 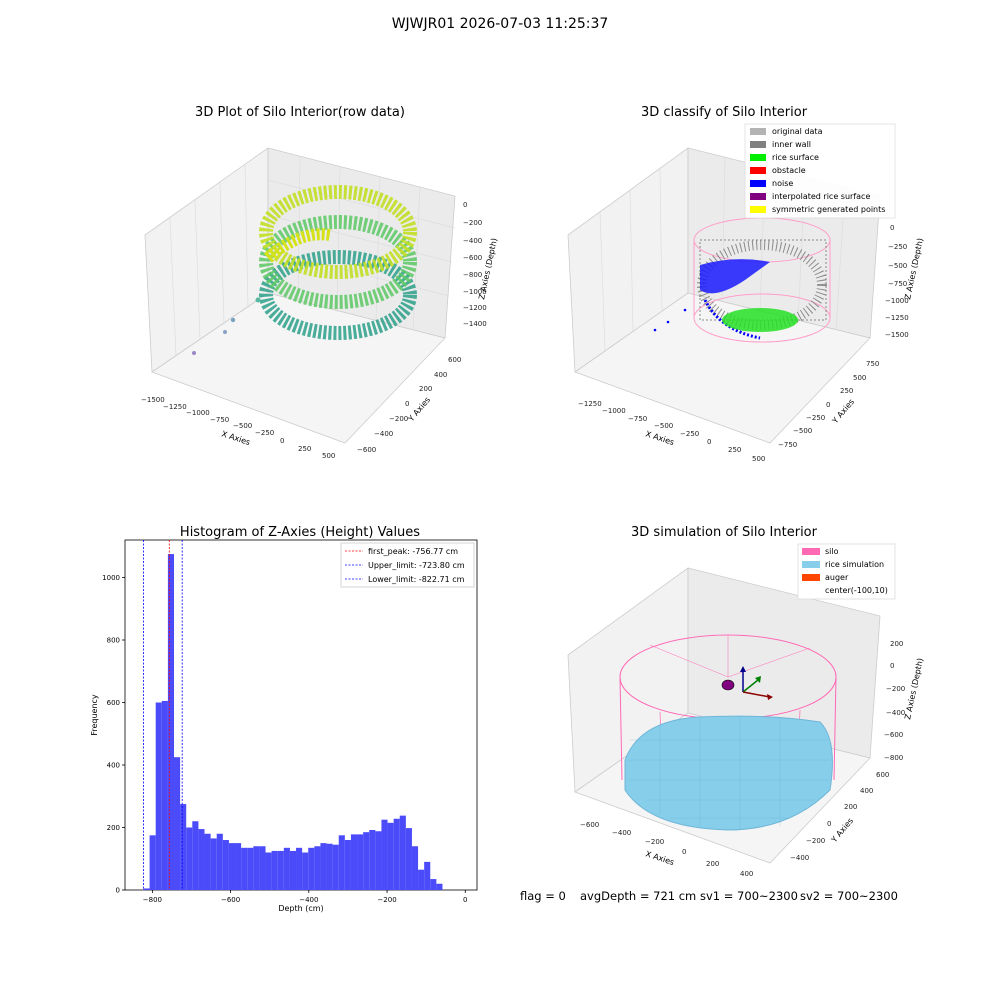 What do you see at coordinates (465, 900) in the screenshot?
I see `x-tick-label: 0` at bounding box center [465, 900].